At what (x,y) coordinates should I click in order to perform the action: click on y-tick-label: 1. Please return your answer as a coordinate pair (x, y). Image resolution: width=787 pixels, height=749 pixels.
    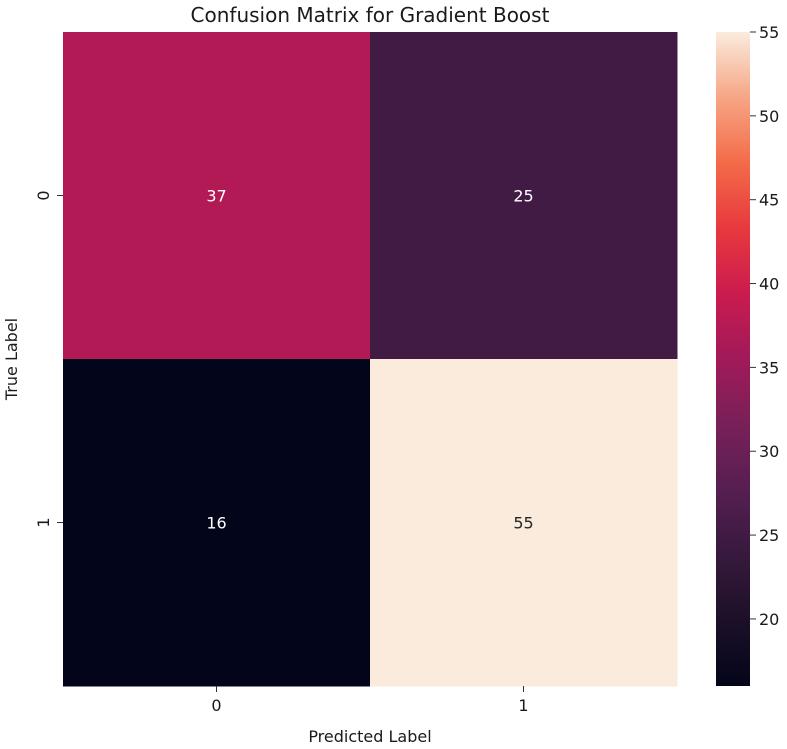
    Looking at the image, I should click on (43, 522).